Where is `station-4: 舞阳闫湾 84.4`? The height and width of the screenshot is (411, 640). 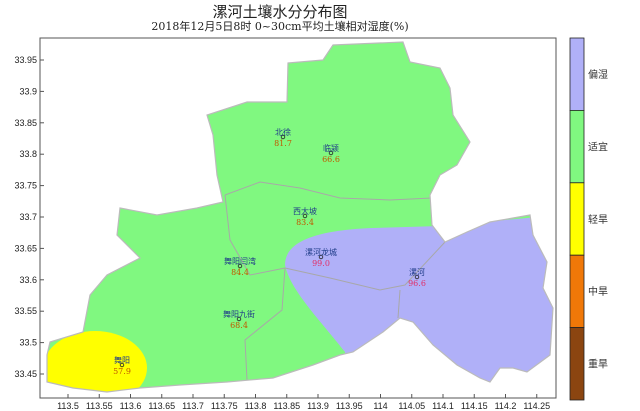
station-4: 舞阳闫湾 84.4 is located at coordinates (240, 266).